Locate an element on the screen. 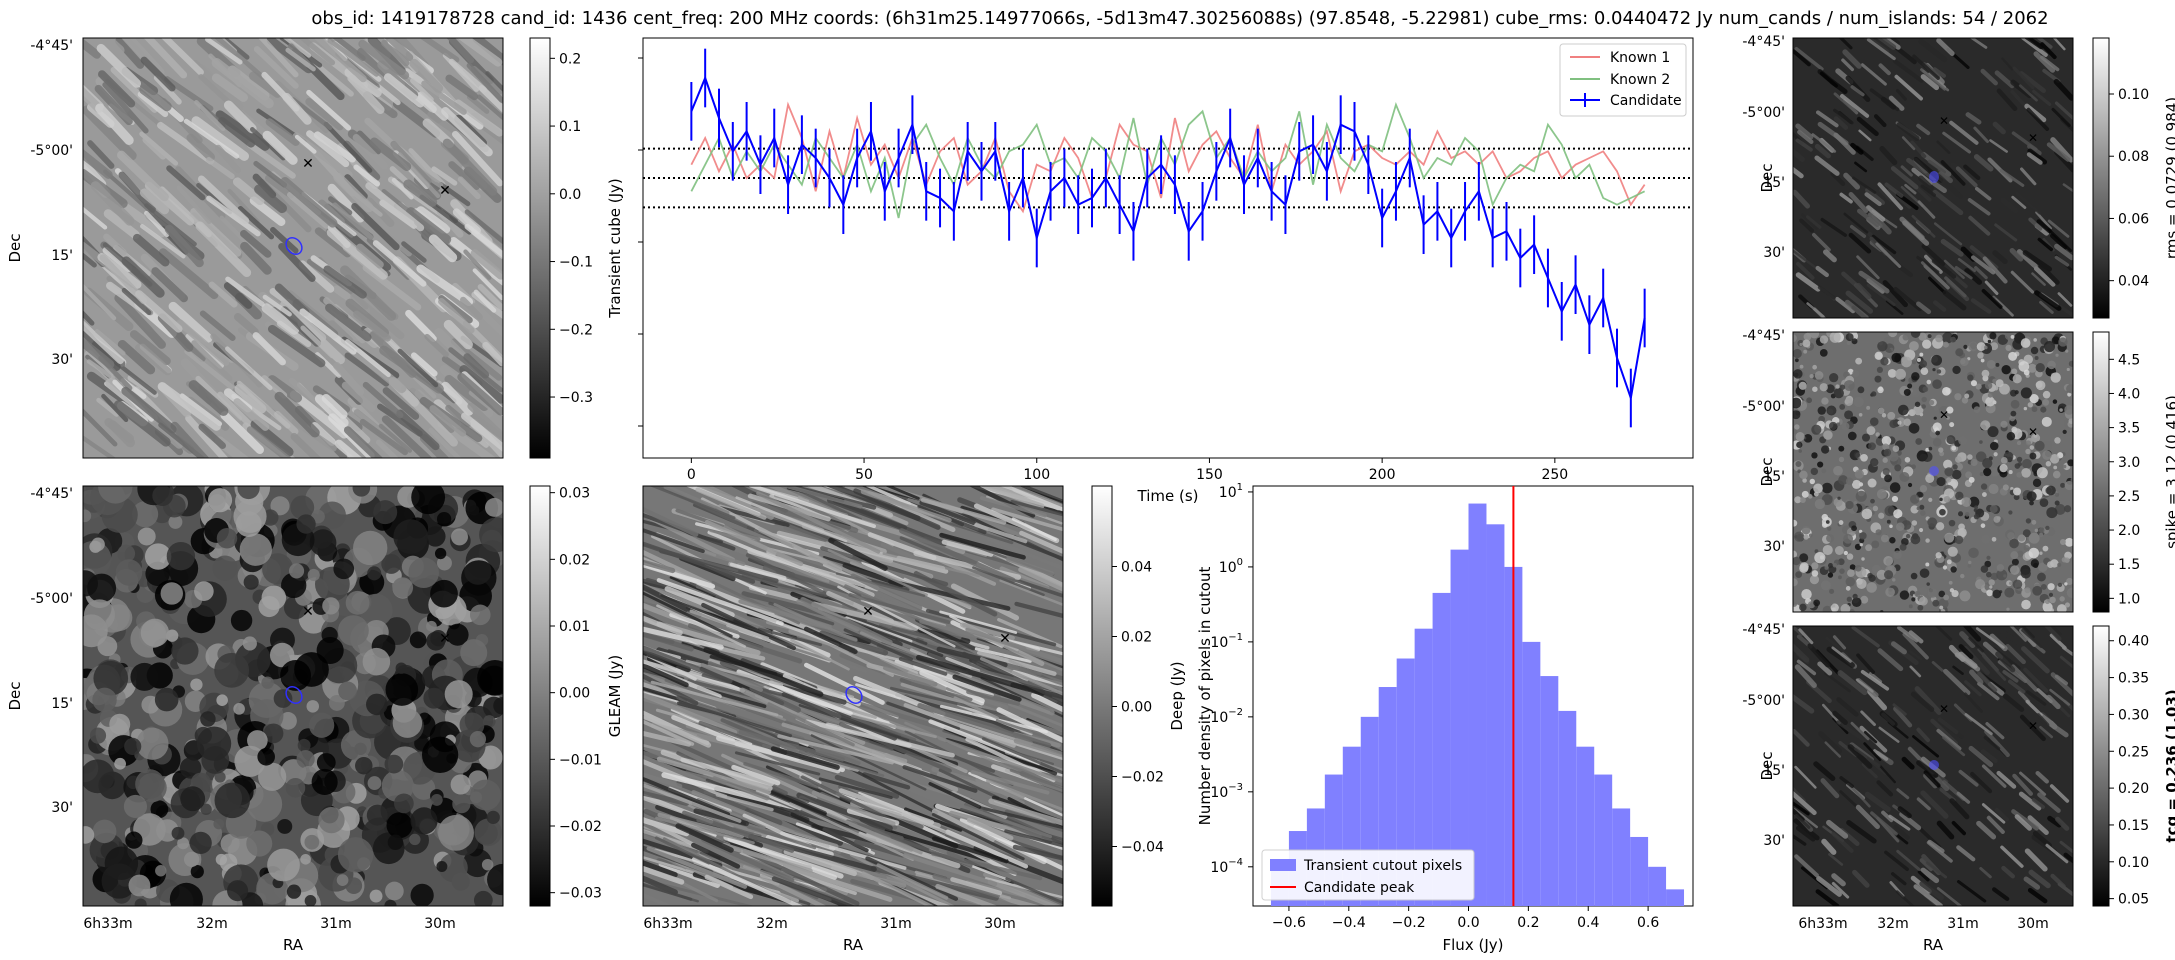  y-tick-exponent: 1 is located at coordinates (1240, 487).